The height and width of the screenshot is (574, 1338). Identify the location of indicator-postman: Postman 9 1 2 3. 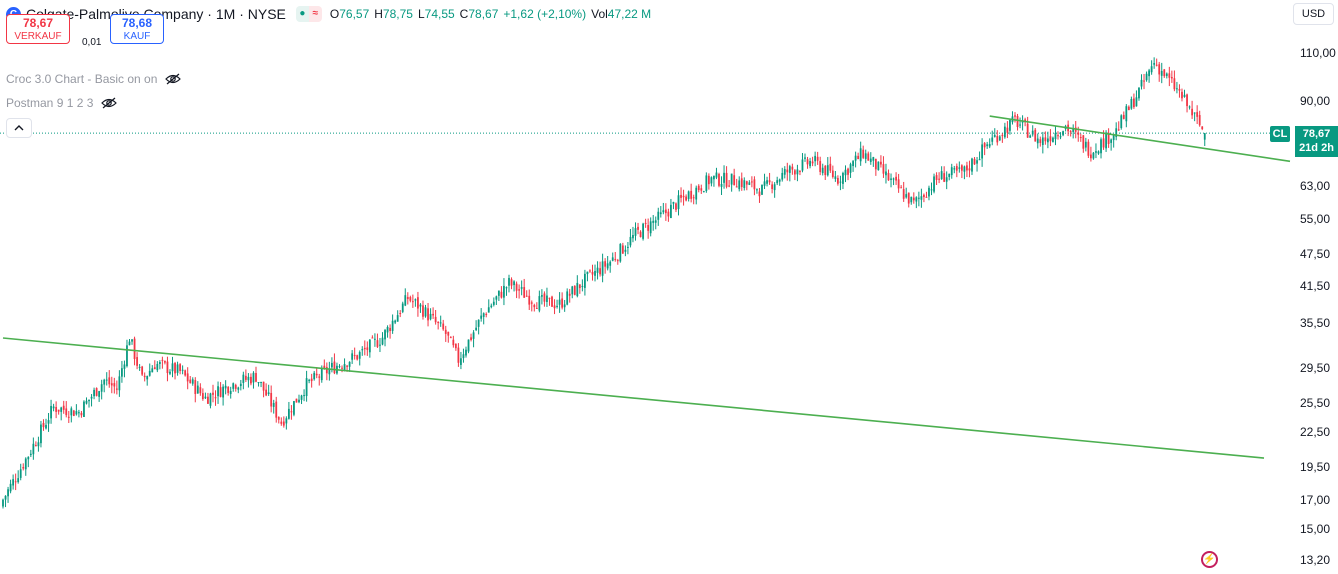
(62, 103).